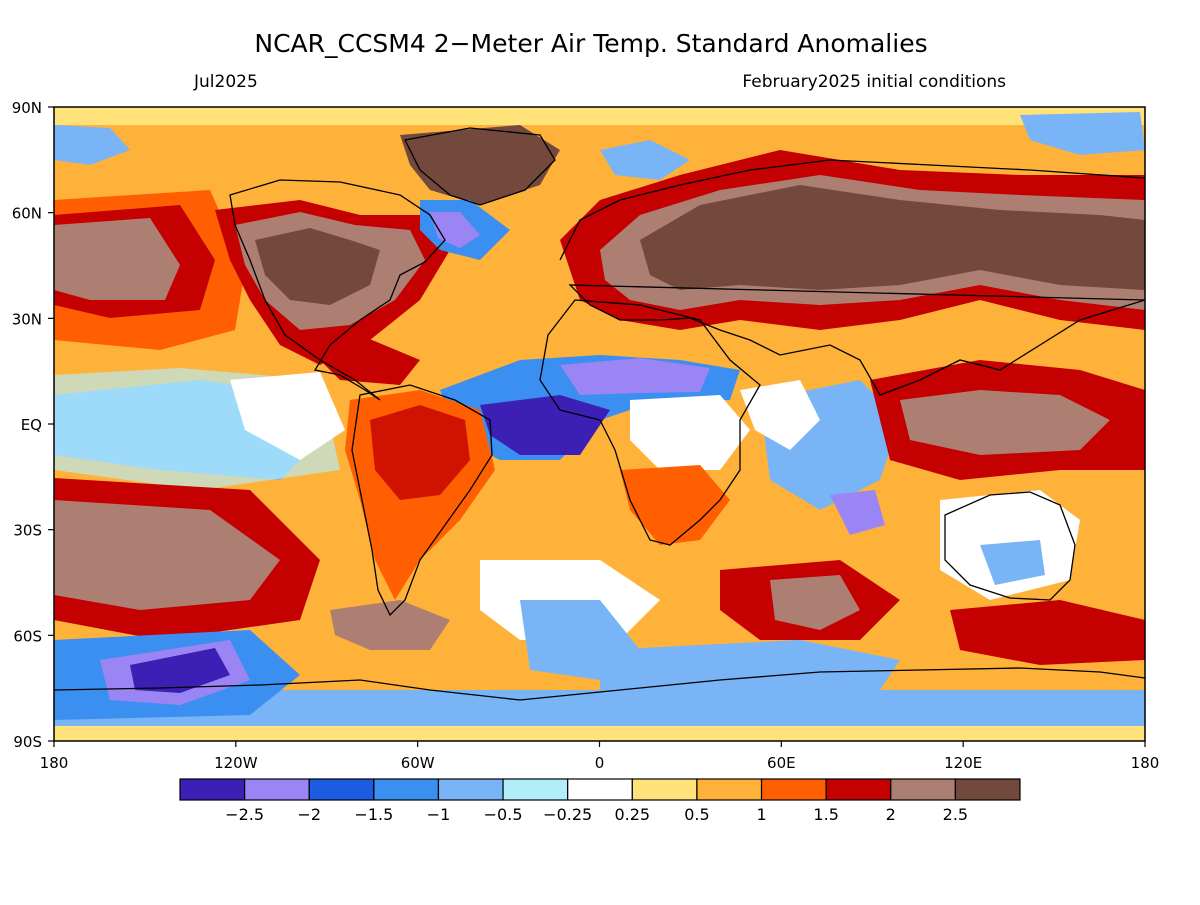  Describe the element at coordinates (645, 160) in the screenshot. I see `north-atlantic-cool` at that location.